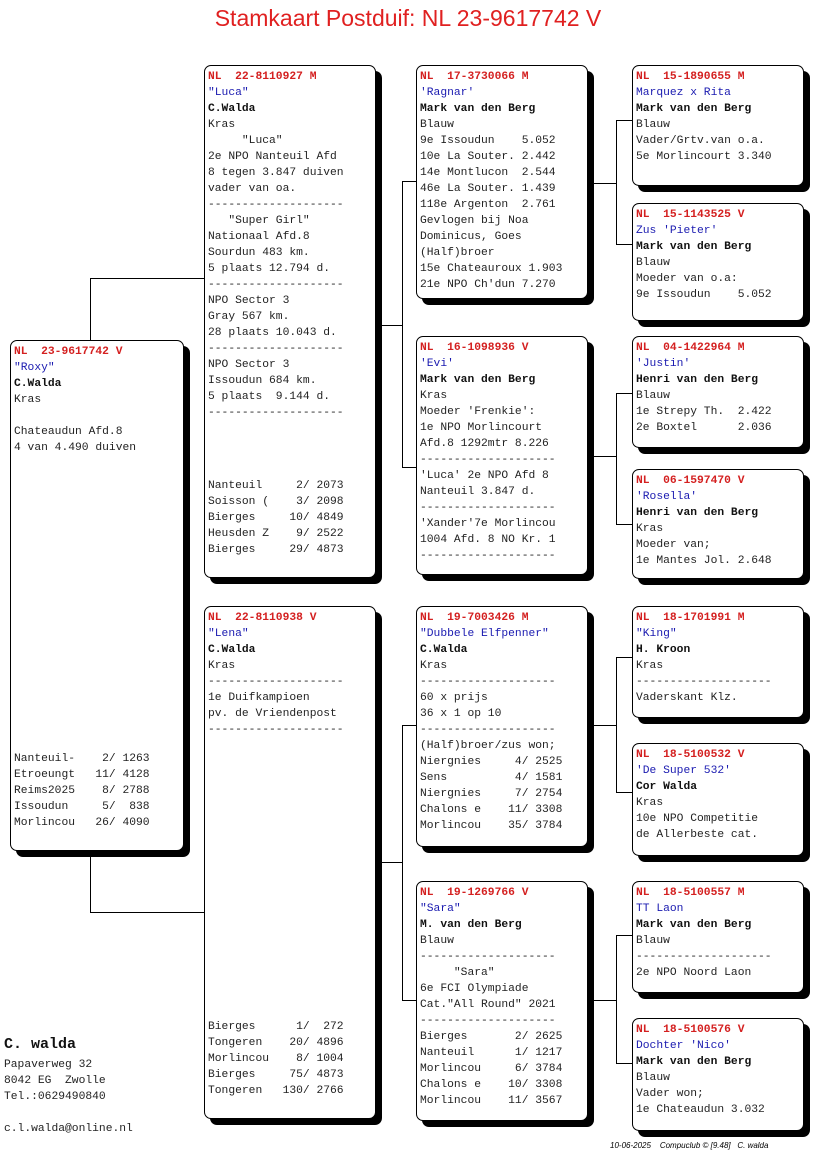 The height and width of the screenshot is (1172, 816). What do you see at coordinates (488, 524) in the screenshot?
I see `info-line: 'Xander'7e Morlincou` at bounding box center [488, 524].